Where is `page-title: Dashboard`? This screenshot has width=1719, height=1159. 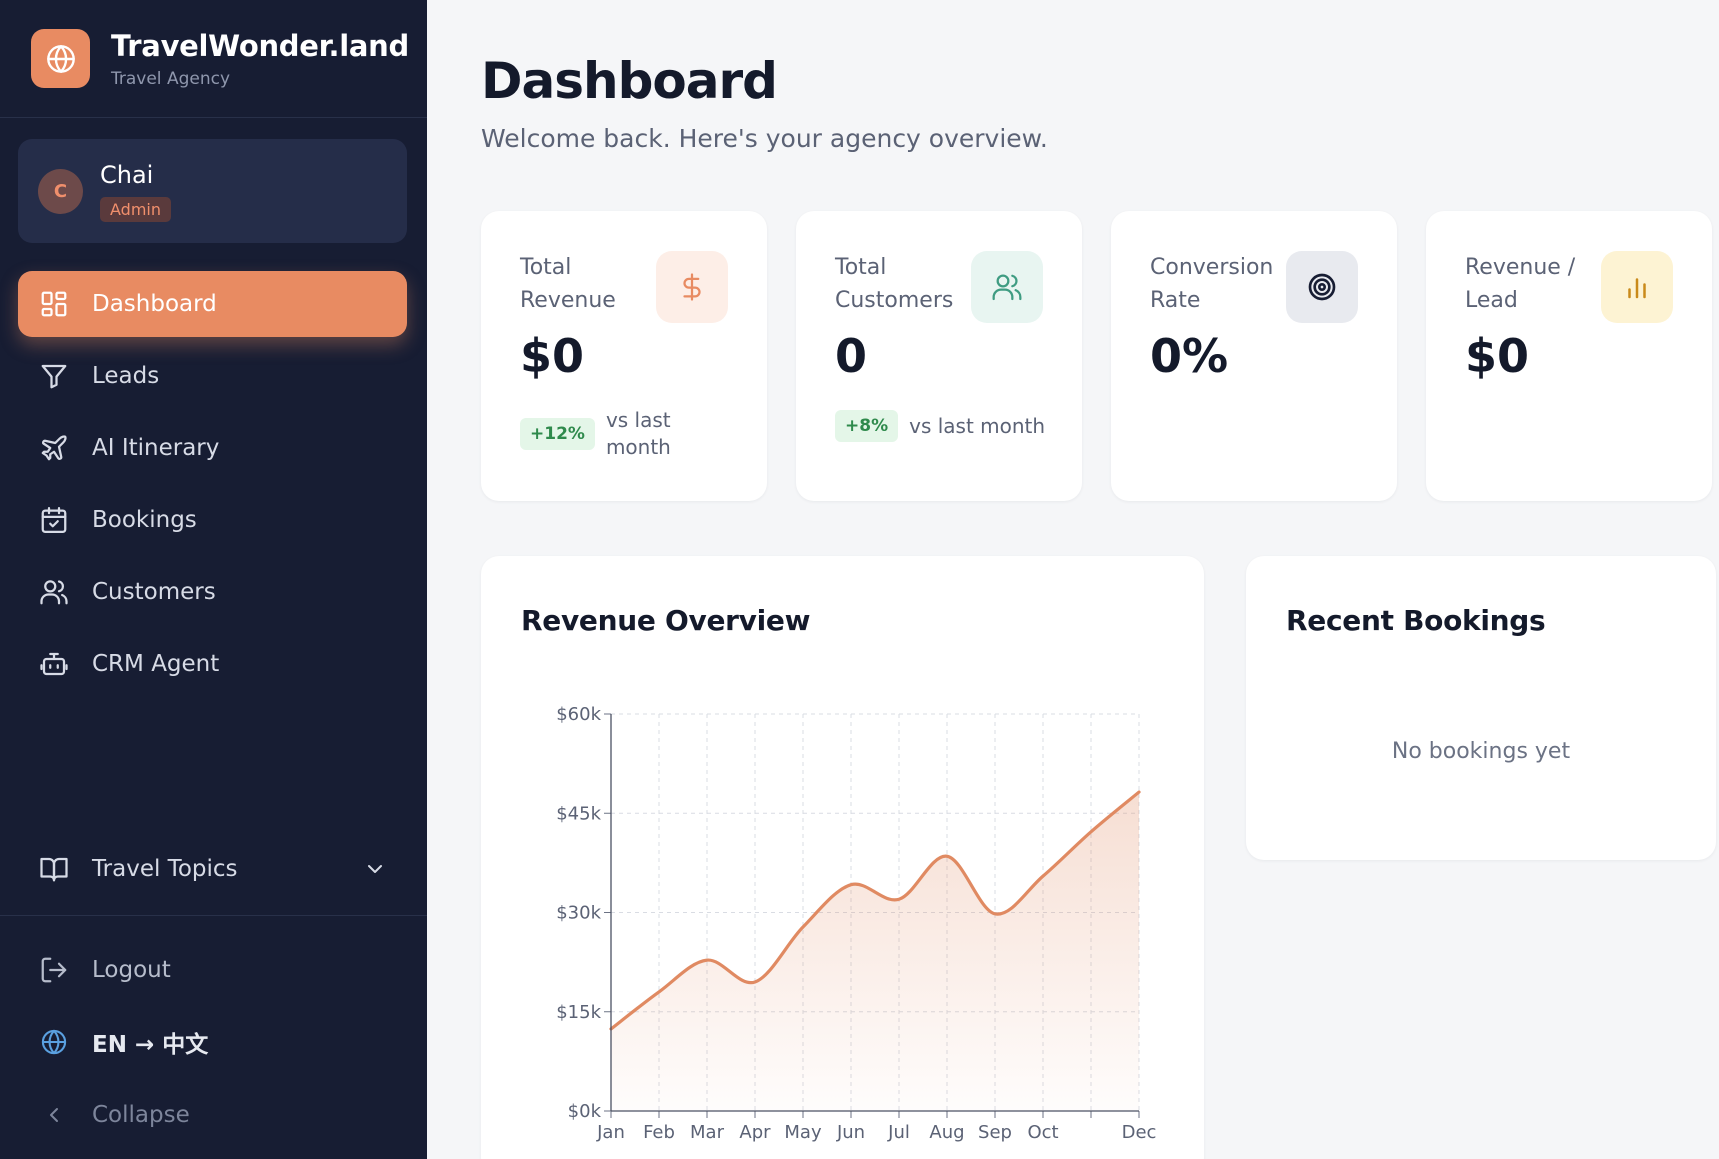 page-title: Dashboard is located at coordinates (629, 81).